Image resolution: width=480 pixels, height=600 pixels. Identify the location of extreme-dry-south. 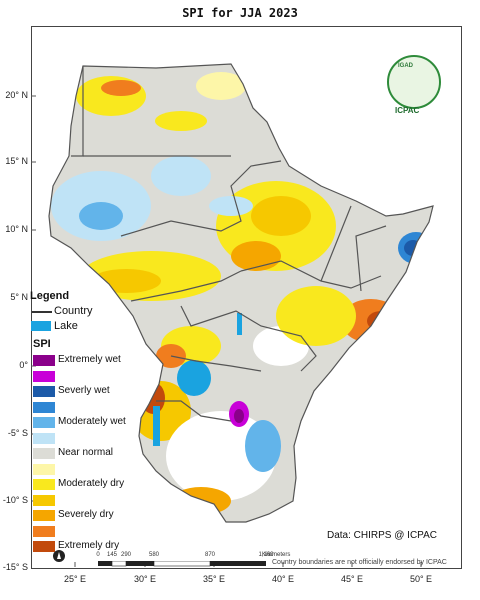
(191, 511).